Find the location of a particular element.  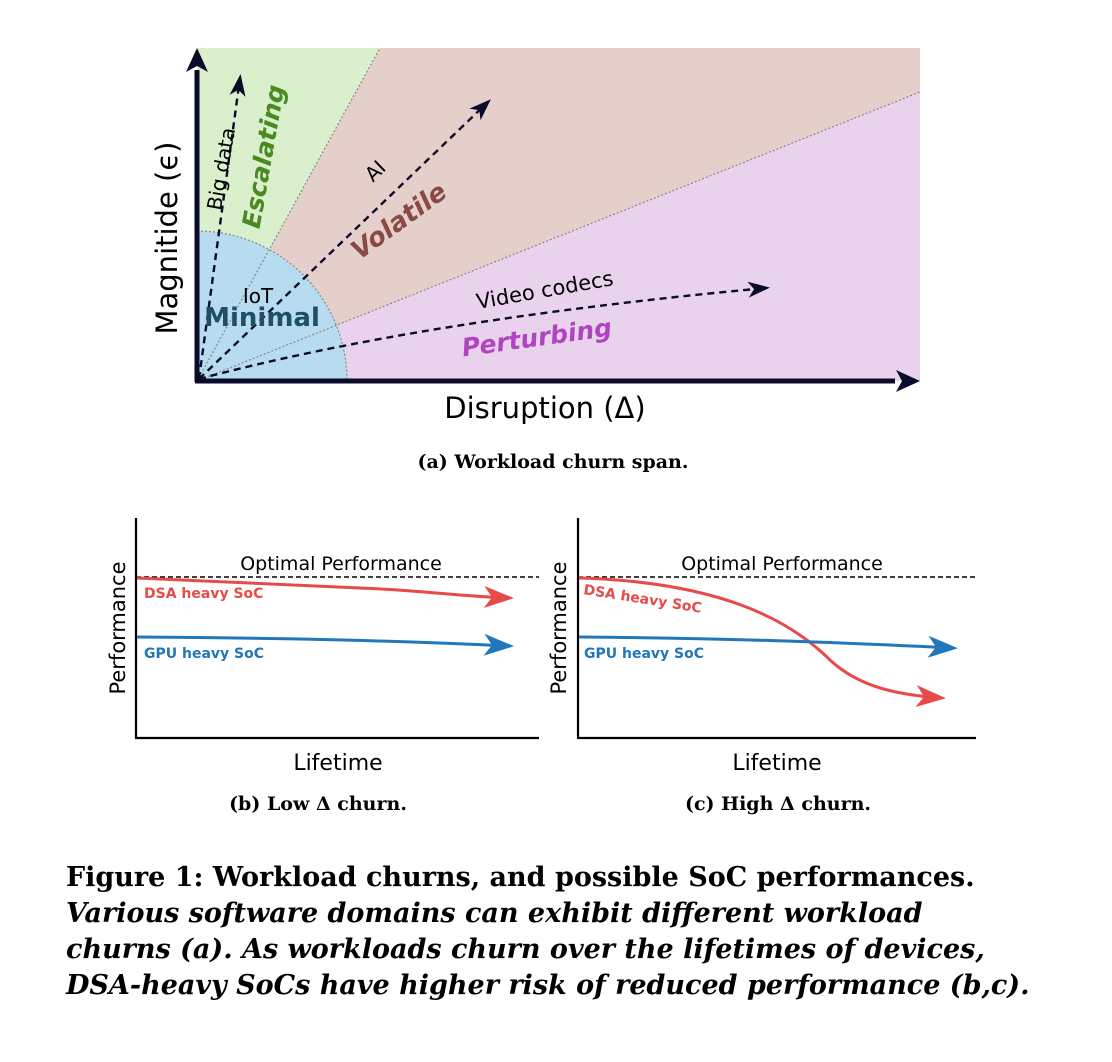

b-gpu-curve is located at coordinates (325, 644).